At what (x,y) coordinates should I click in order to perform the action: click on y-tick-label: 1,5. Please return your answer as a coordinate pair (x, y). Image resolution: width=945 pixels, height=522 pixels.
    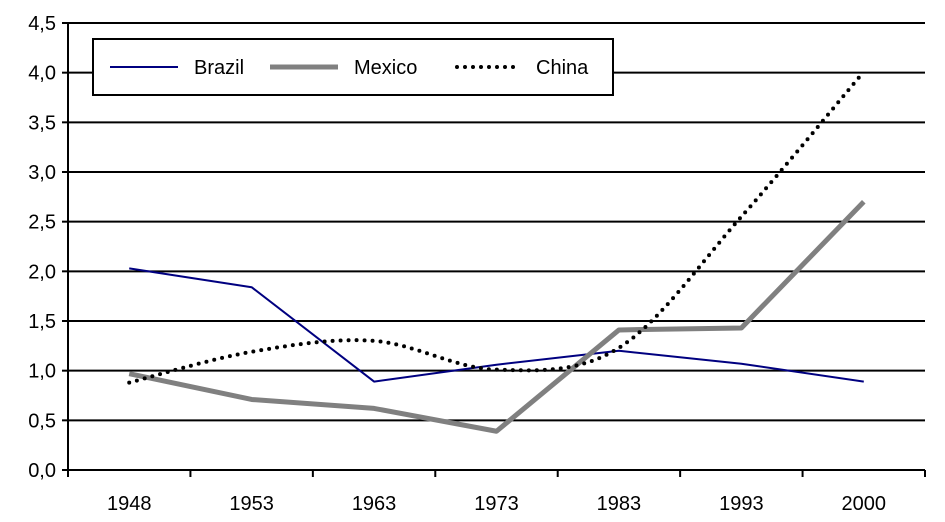
    Looking at the image, I should click on (42, 322).